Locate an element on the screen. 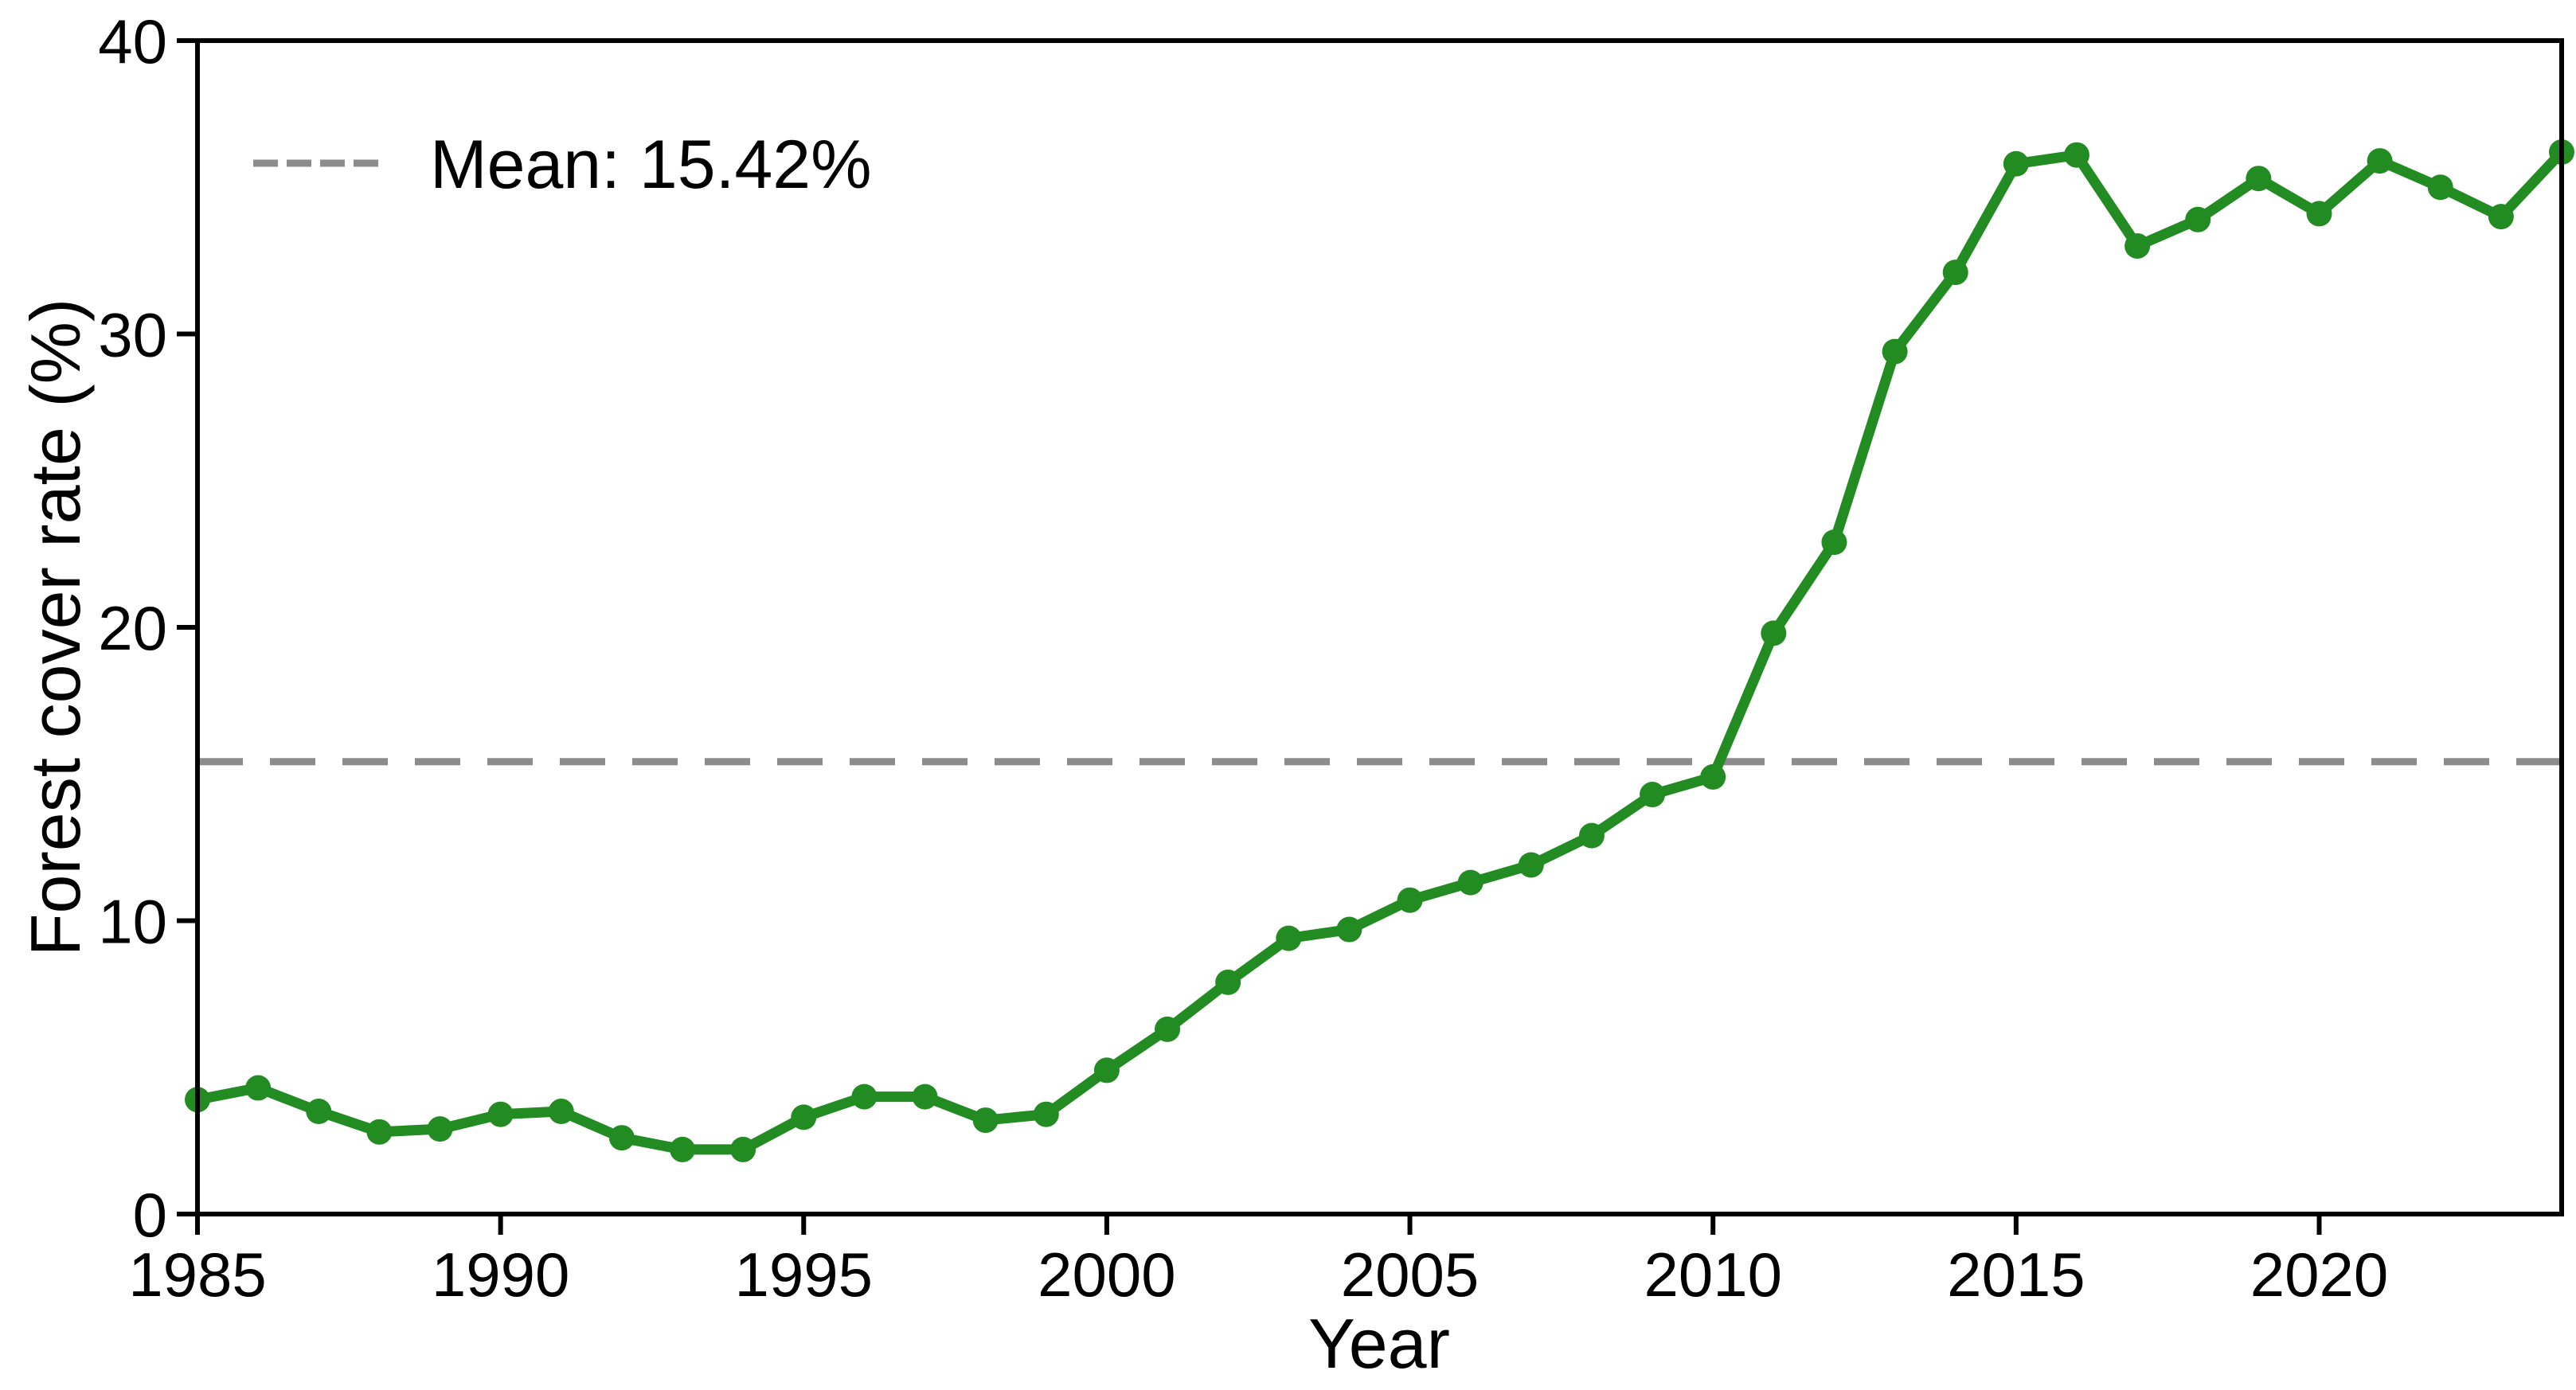  x-tick-label: 2005 is located at coordinates (1410, 1275).